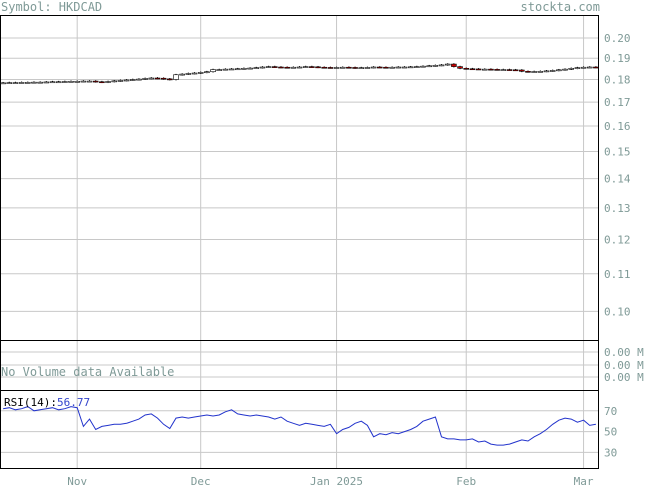  Describe the element at coordinates (617, 179) in the screenshot. I see `price-tick-label: 0.14` at that location.